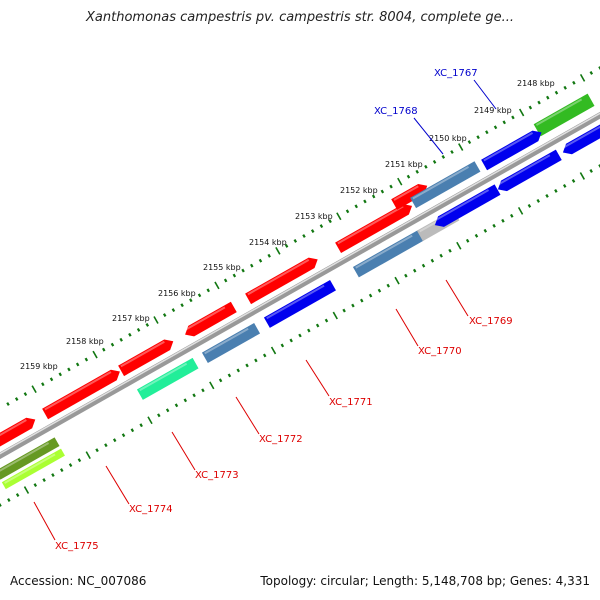 This screenshot has width=600, height=600. Describe the element at coordinates (456, 73) in the screenshot. I see `gene-label: XC_1767` at that location.